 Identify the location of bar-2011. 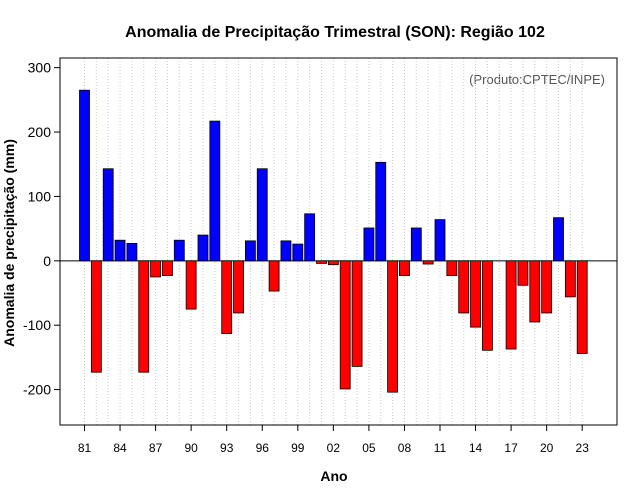
(440, 240).